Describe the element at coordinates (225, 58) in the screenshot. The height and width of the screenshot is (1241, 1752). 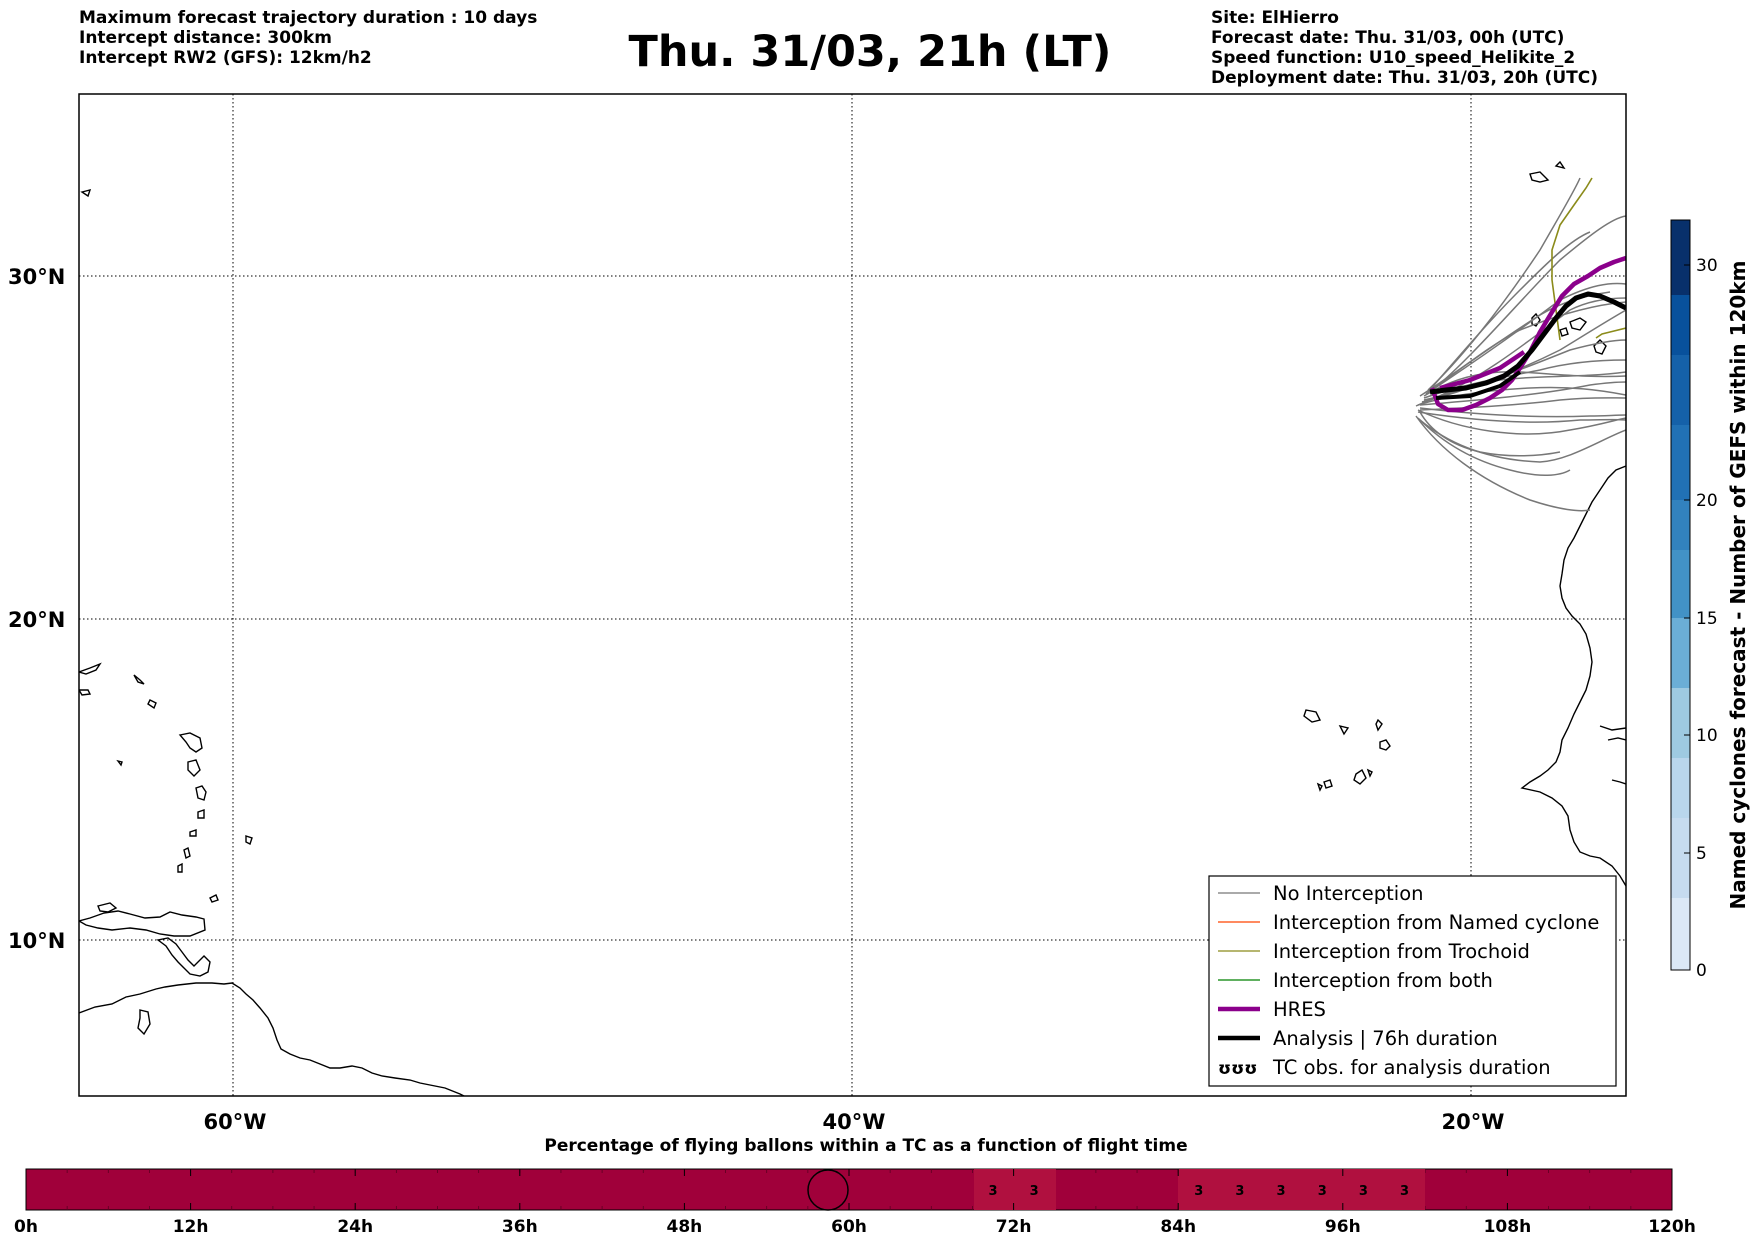
I see `header-intercept-rw2: Intercept RW2 (GFS): 12km/h2` at that location.